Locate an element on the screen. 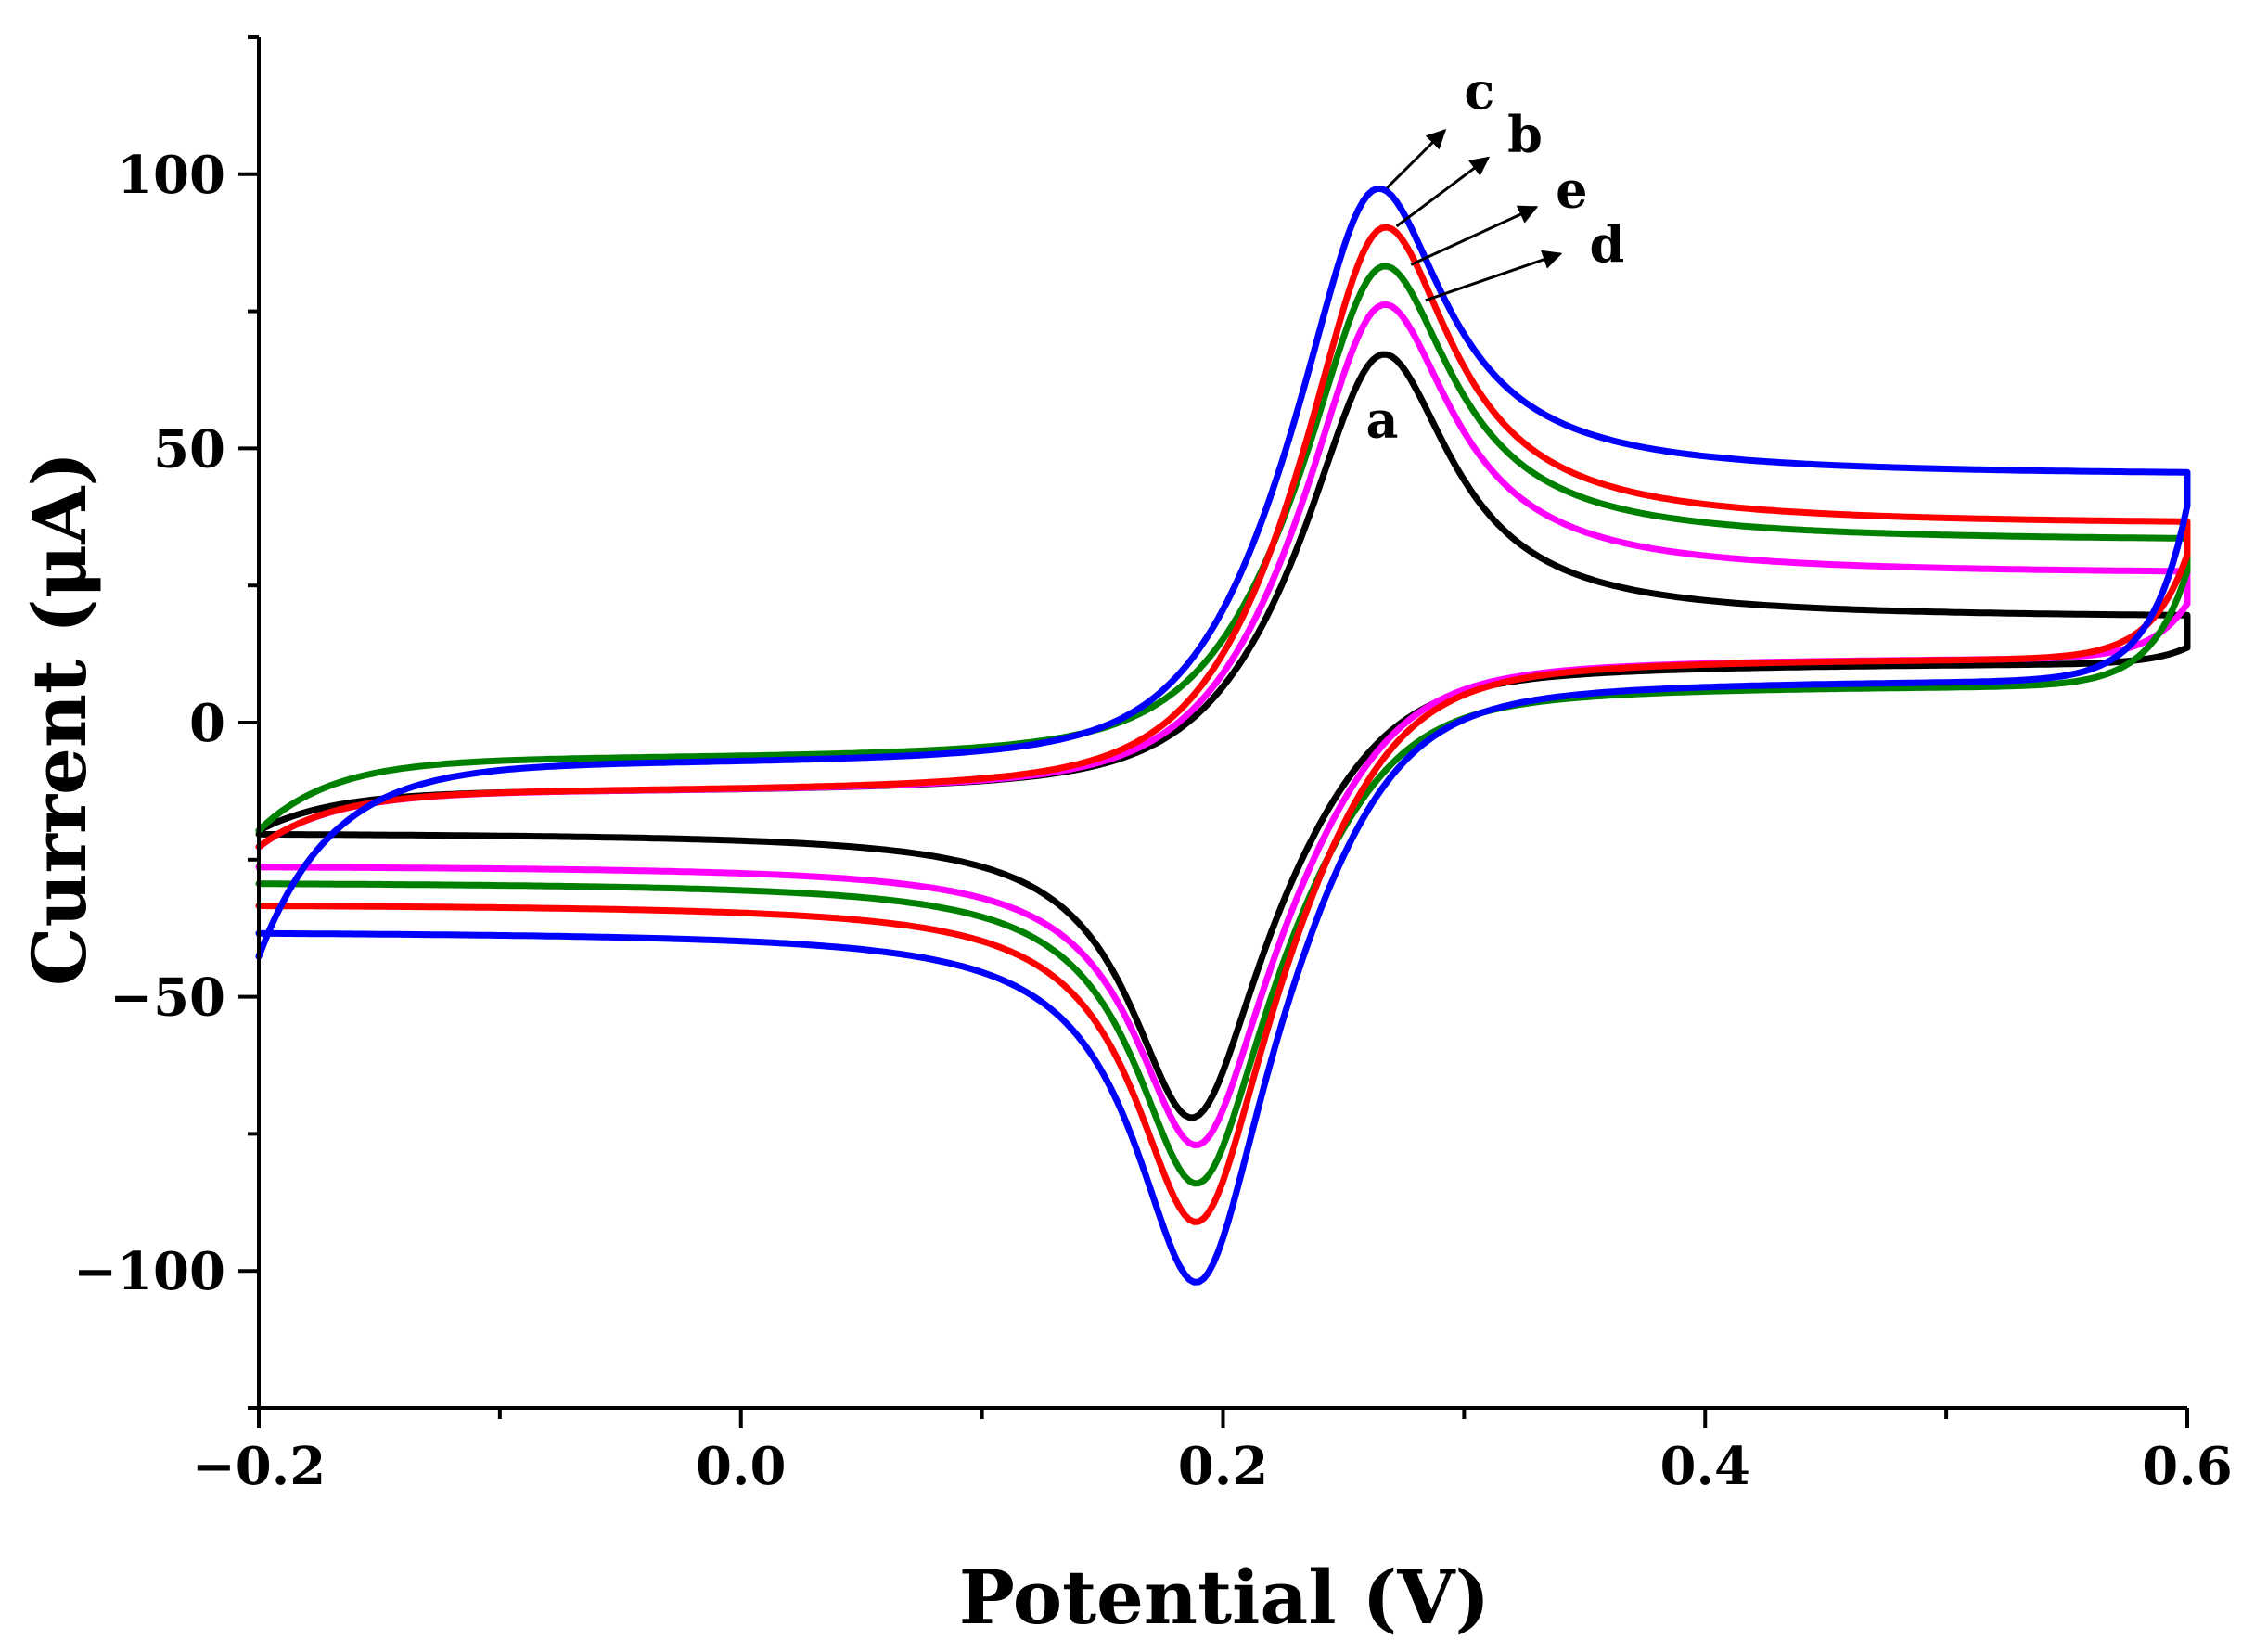 This screenshot has height=1652, width=2242. y-tick-label: 0 is located at coordinates (207, 723).